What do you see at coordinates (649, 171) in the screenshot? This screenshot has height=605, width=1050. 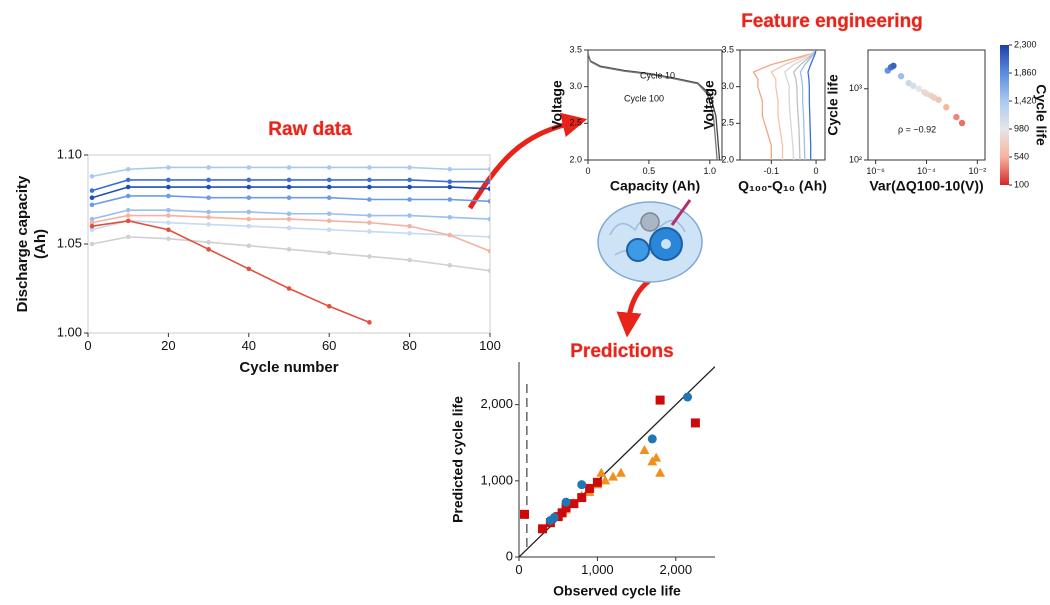 I see `x-tick-label: 0.5` at bounding box center [649, 171].